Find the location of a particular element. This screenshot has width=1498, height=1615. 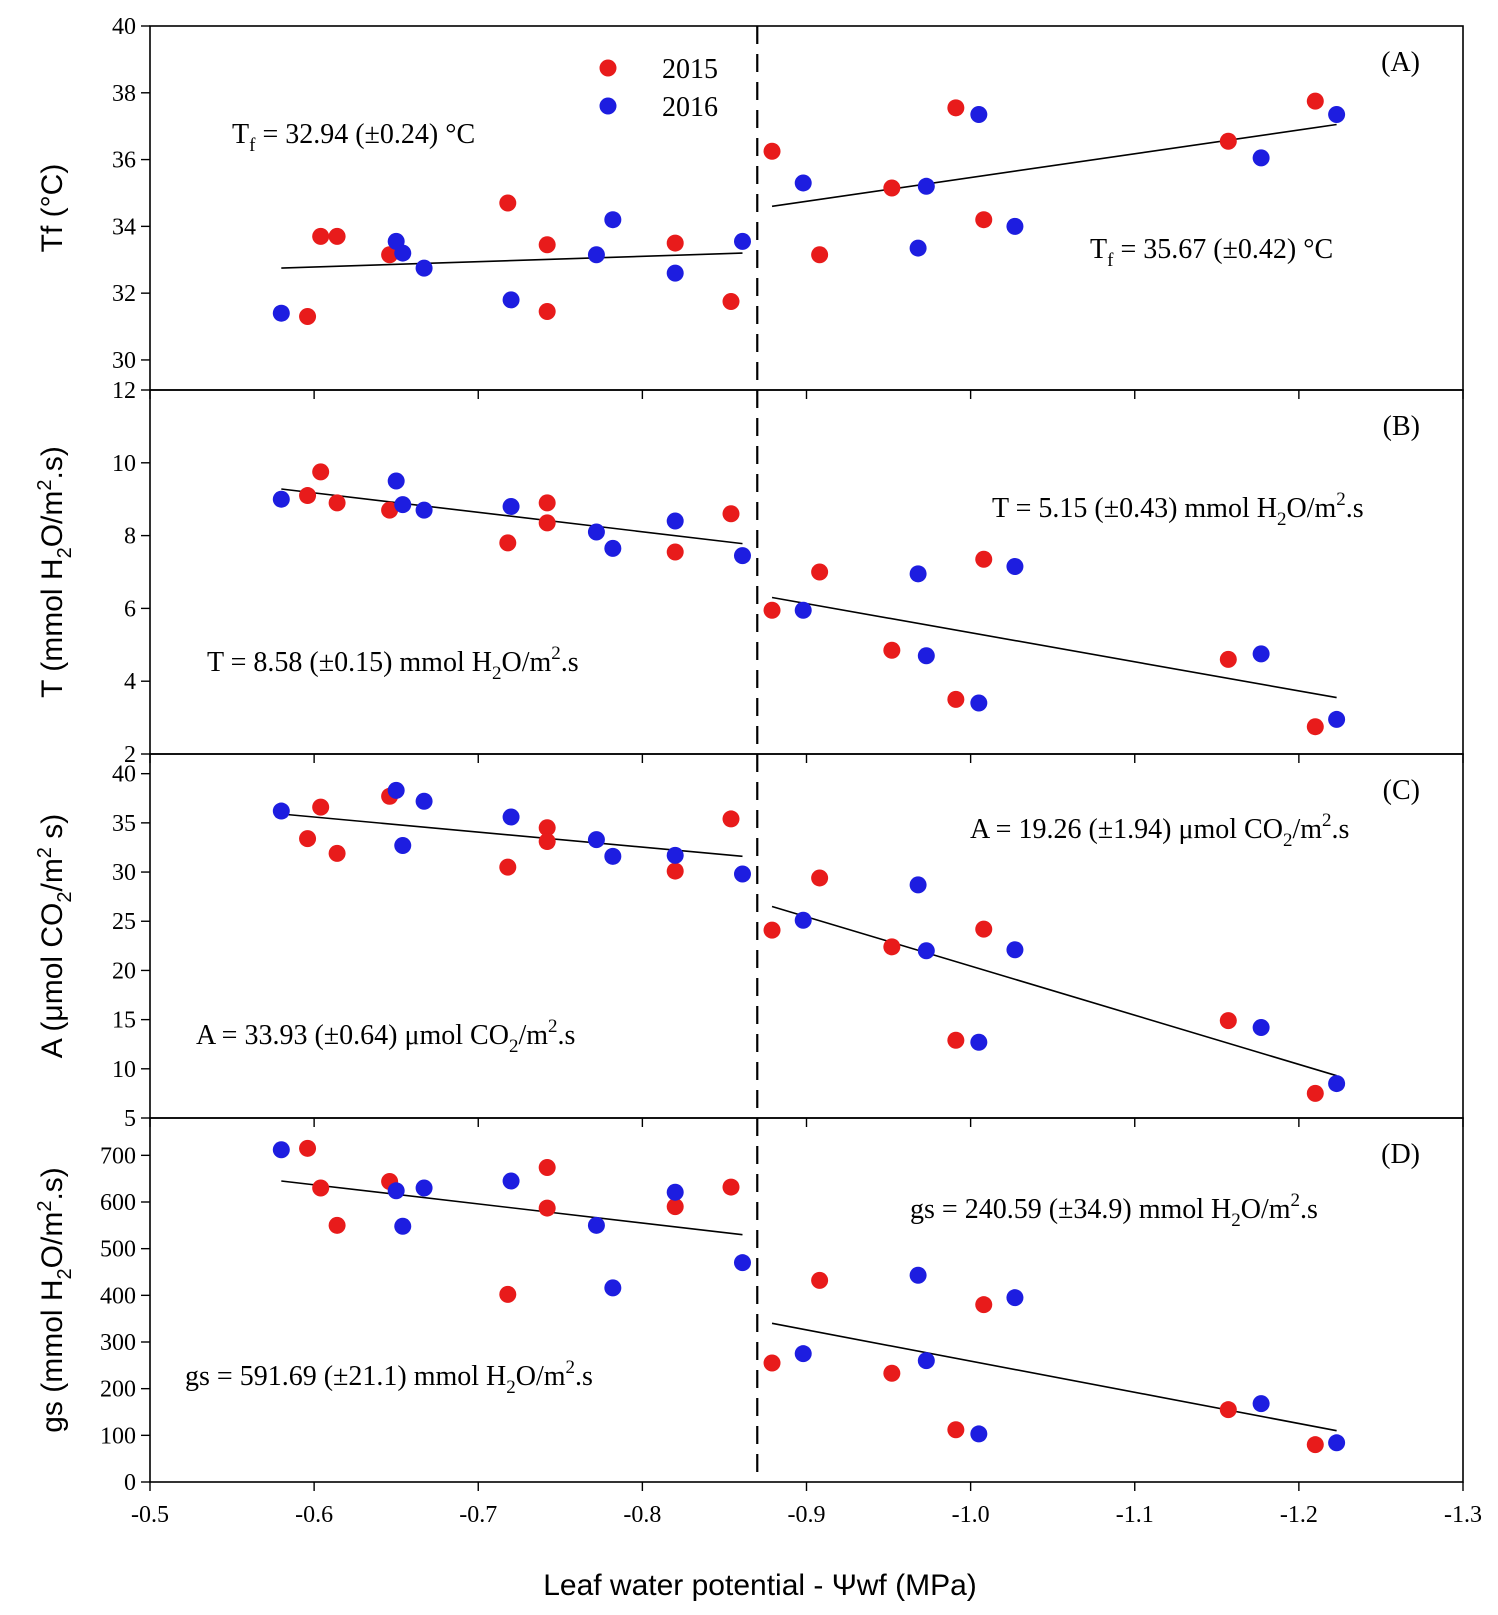

y-tick-label: 300 is located at coordinates (118, 1343).